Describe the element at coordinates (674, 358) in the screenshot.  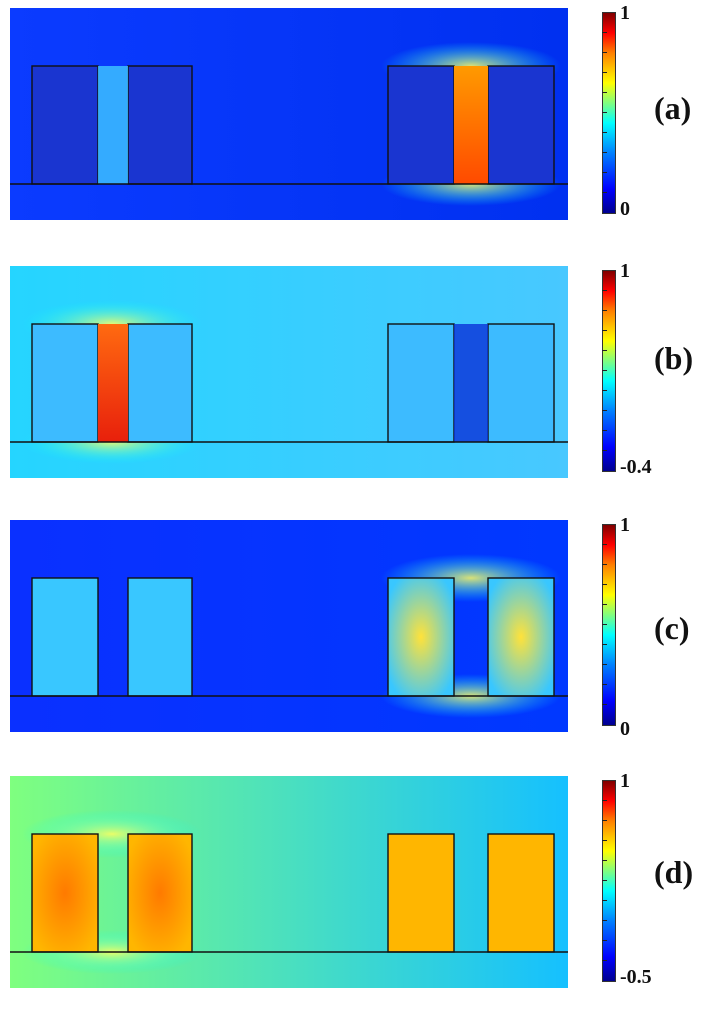
I see `panel-label-b: (b)` at that location.